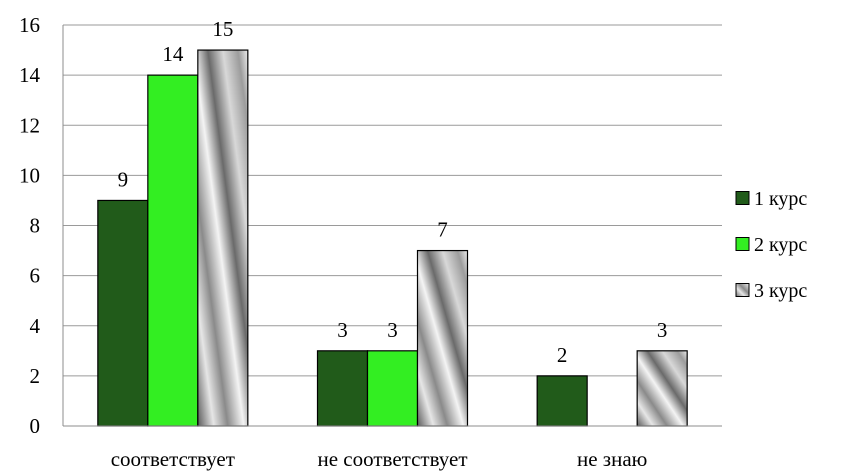 The image size is (855, 471). Describe the element at coordinates (562, 355) in the screenshot. I see `data-label: 2` at that location.